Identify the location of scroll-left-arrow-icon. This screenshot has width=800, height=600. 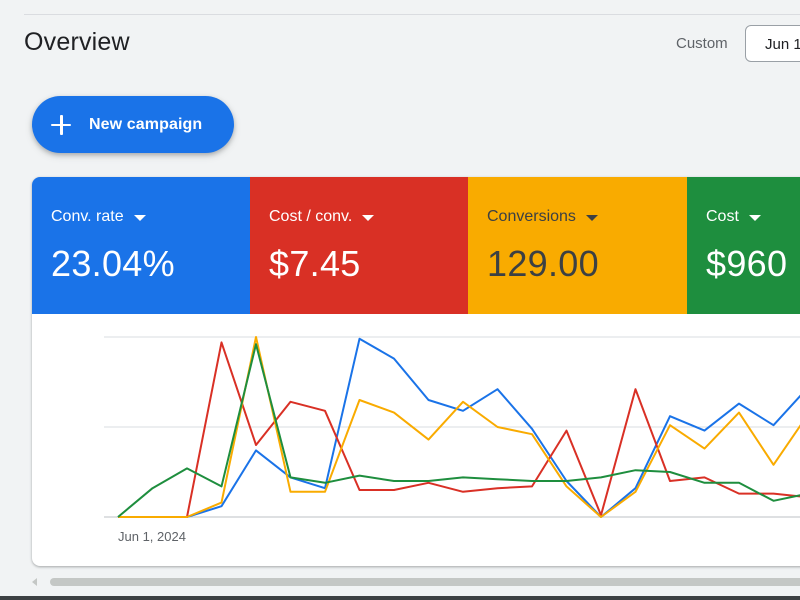
(34, 582).